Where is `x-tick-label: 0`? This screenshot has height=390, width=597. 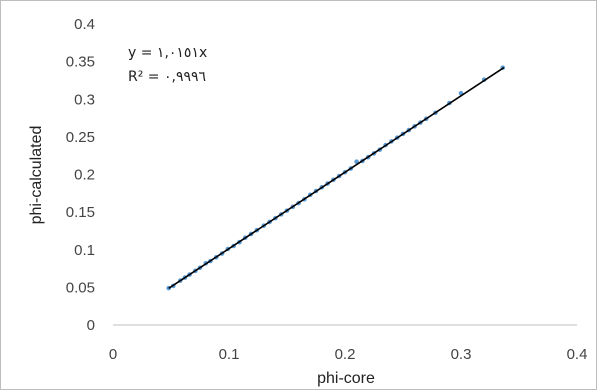 x-tick-label: 0 is located at coordinates (113, 354).